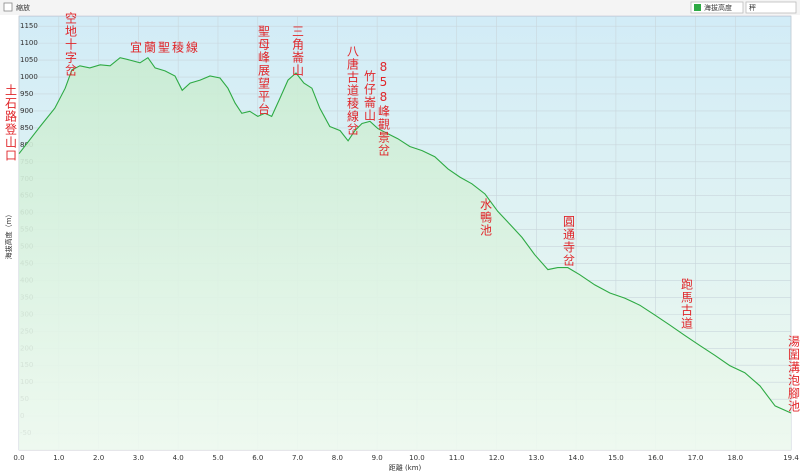 Image resolution: width=800 pixels, height=476 pixels. What do you see at coordinates (377, 458) in the screenshot?
I see `x-tick-label: 9.0` at bounding box center [377, 458].